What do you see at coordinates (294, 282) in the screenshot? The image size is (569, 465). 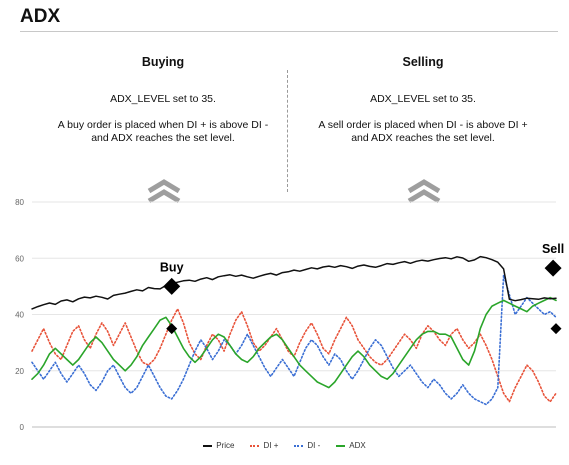 I see `series-line-price` at bounding box center [294, 282].